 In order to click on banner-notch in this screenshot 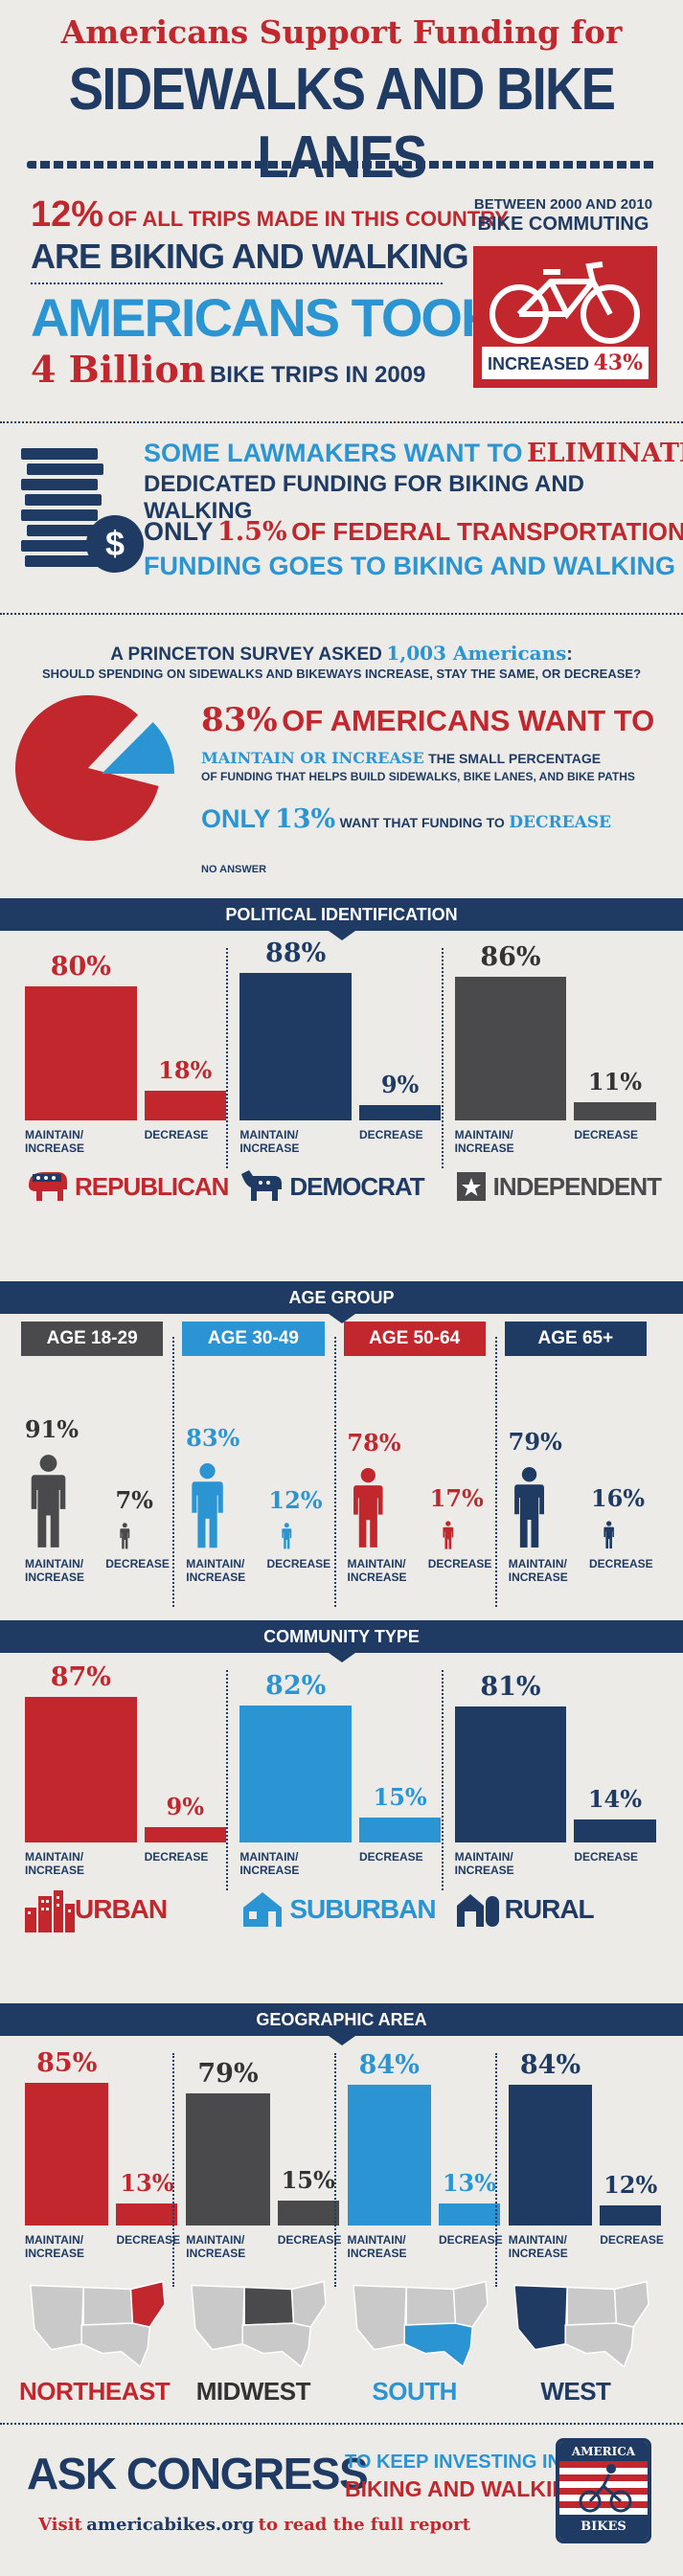, I will do `click(341, 2040)`.